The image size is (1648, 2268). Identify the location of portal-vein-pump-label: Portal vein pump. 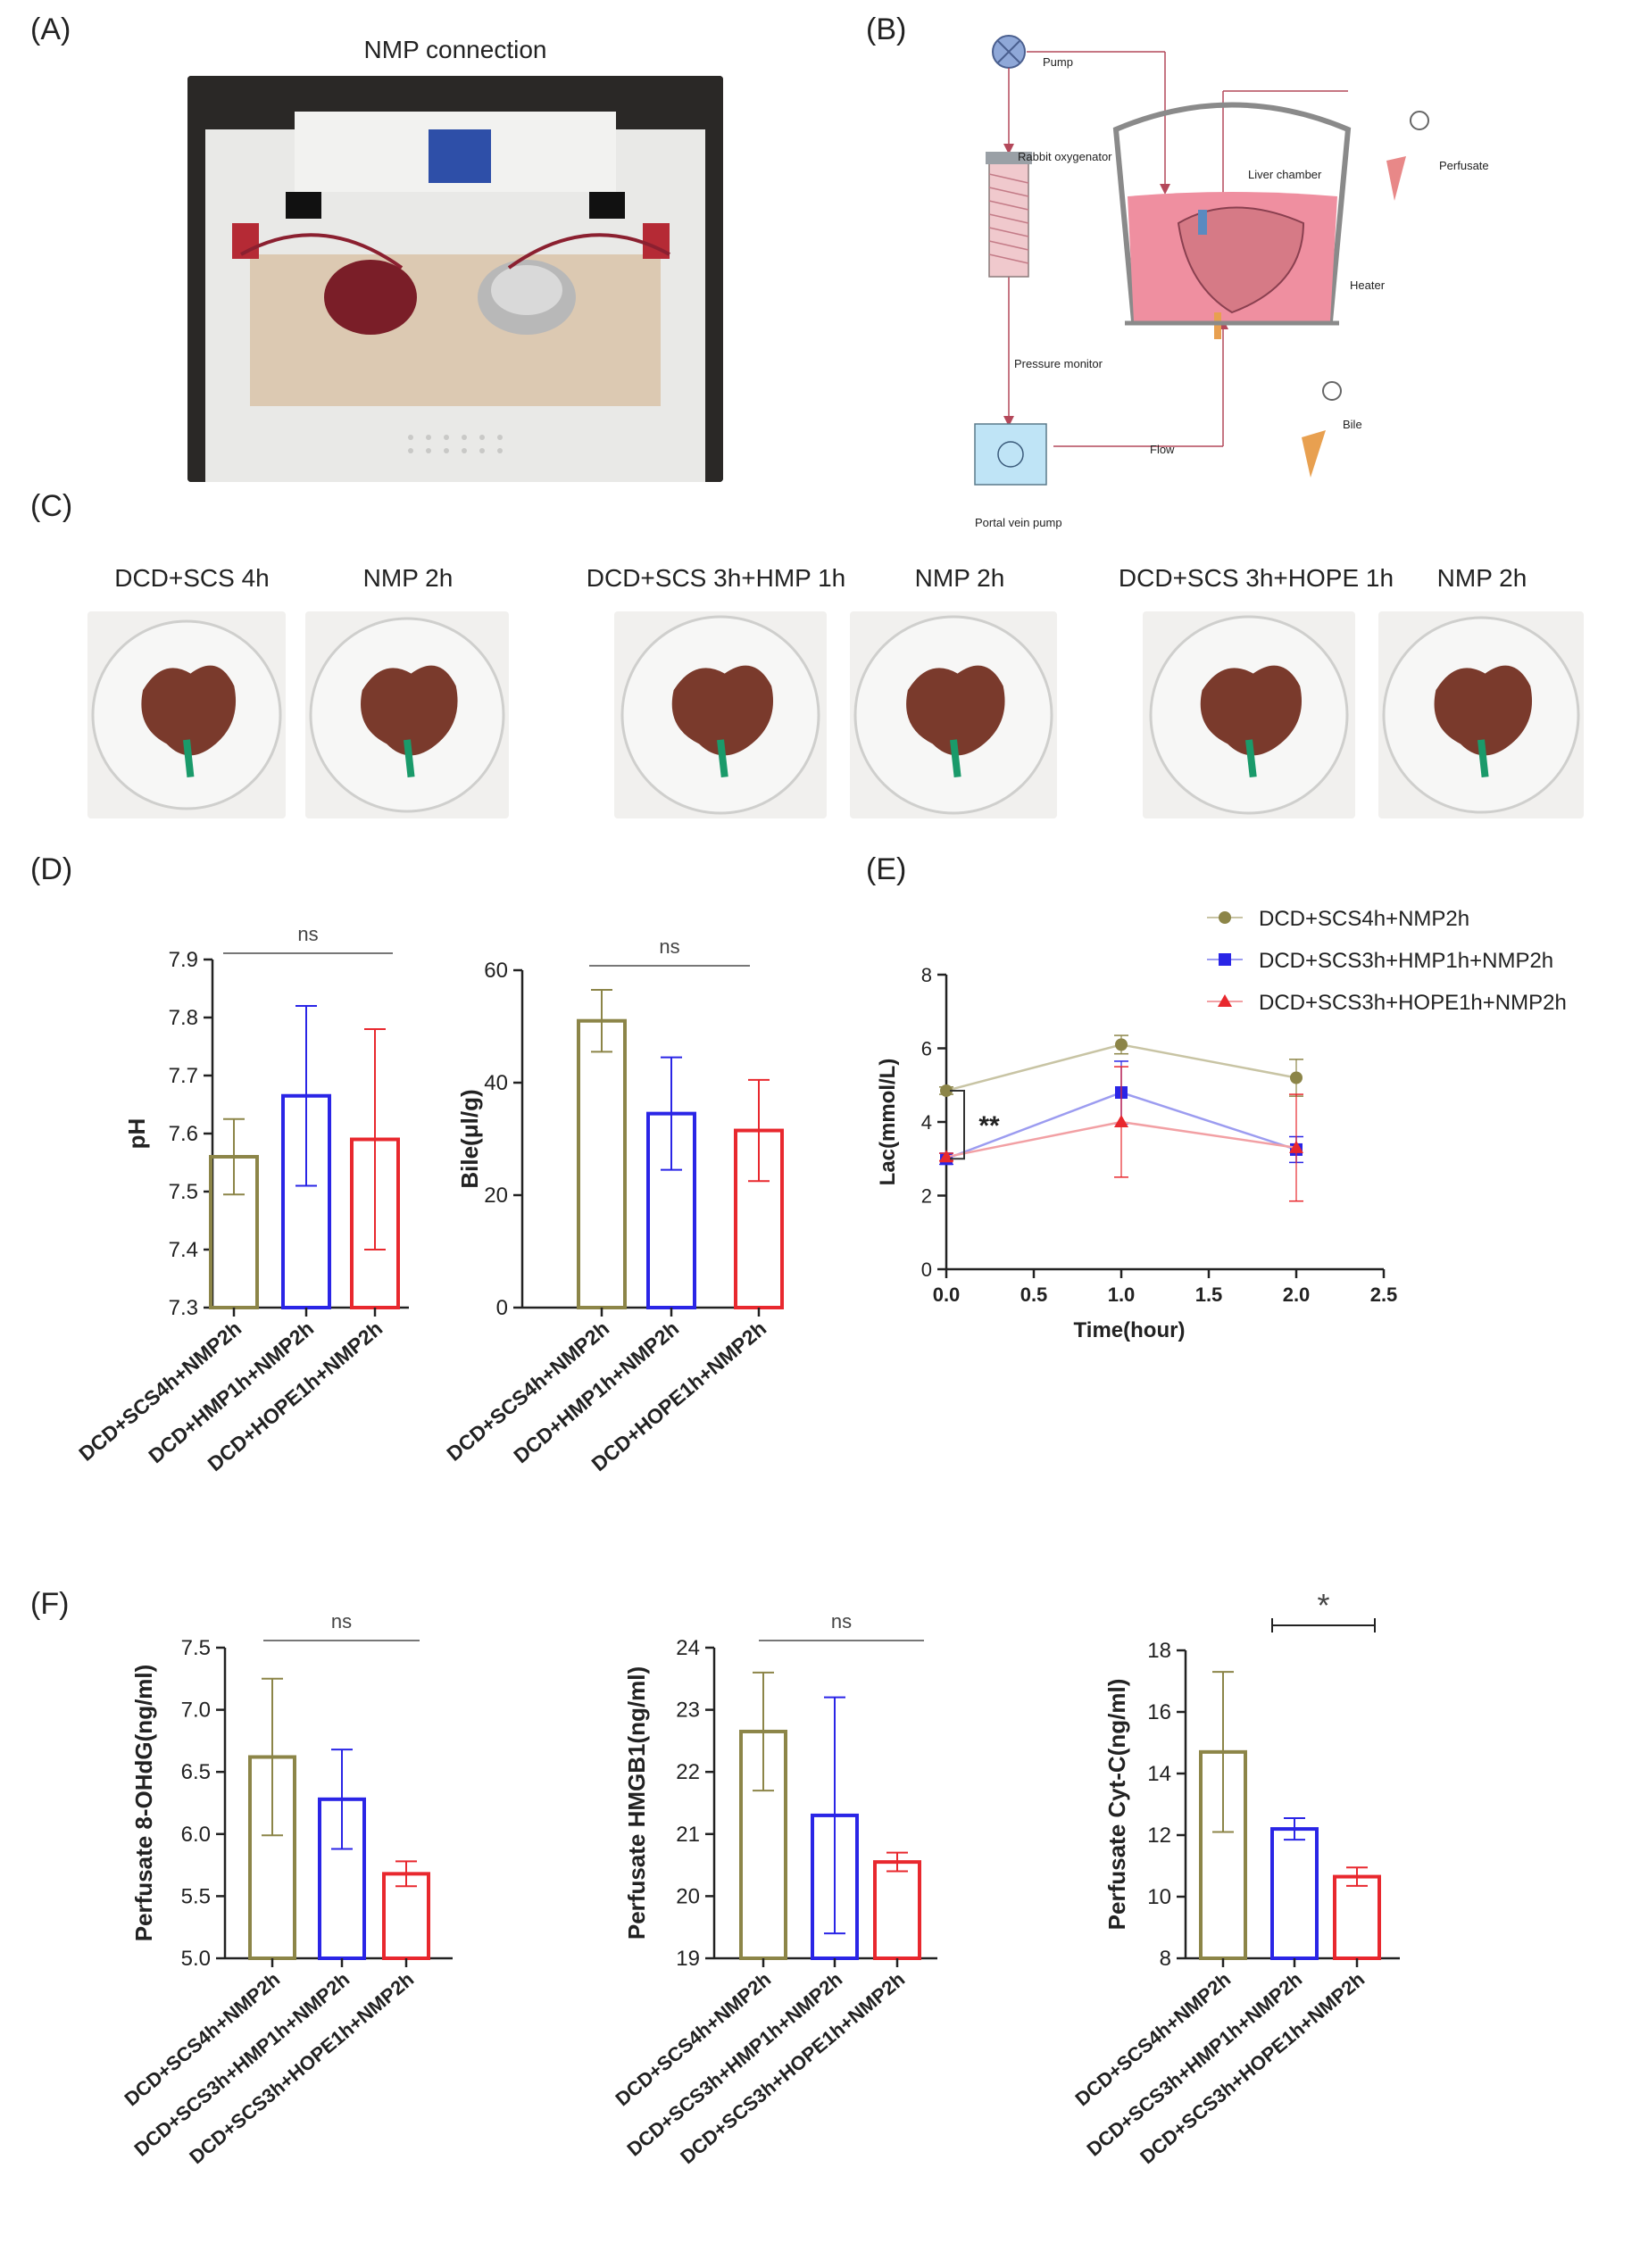
(1018, 523).